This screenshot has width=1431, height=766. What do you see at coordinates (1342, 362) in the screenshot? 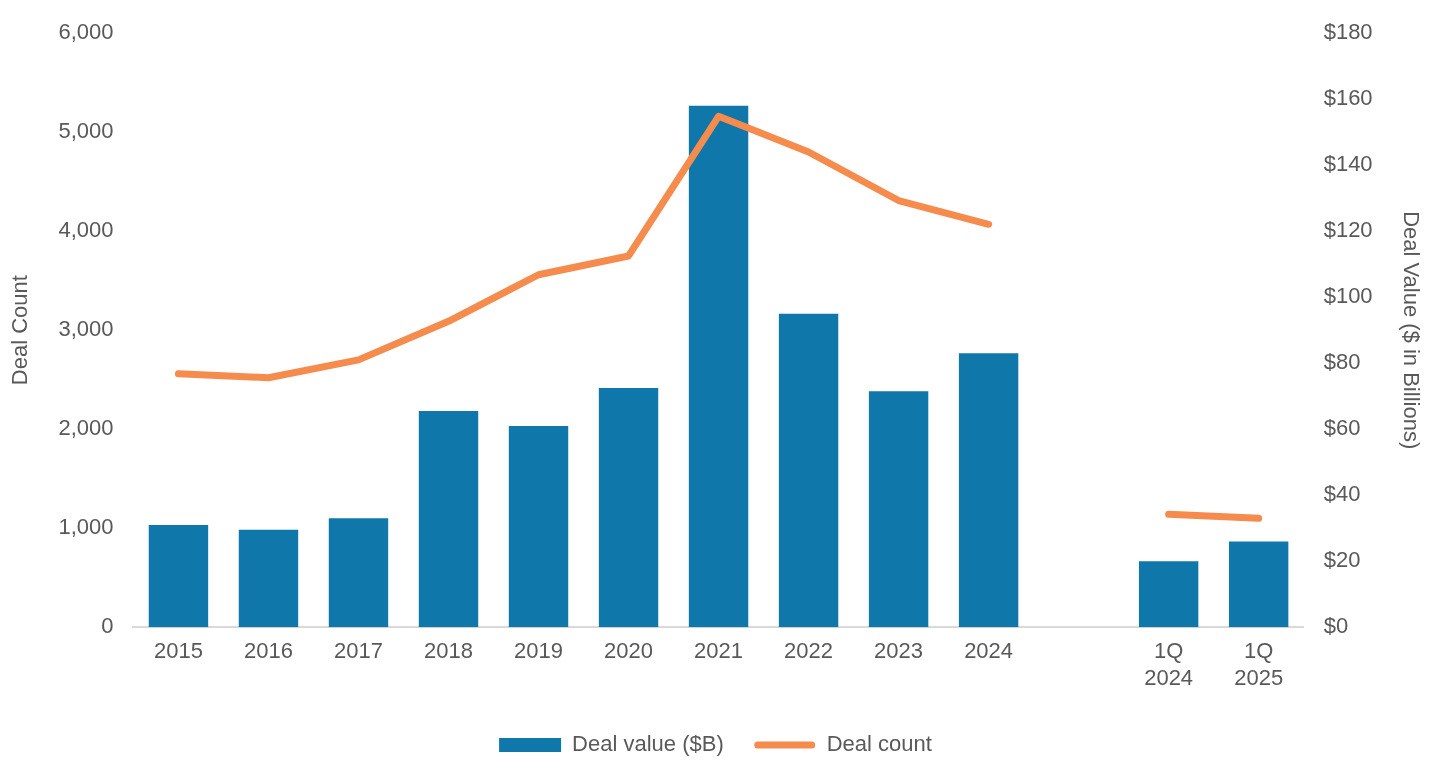
I see `y2-tick-label: $80` at bounding box center [1342, 362].